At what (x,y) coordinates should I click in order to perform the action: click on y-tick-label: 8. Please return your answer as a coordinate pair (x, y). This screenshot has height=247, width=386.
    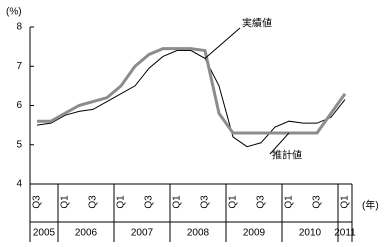
    Looking at the image, I should click on (19, 27).